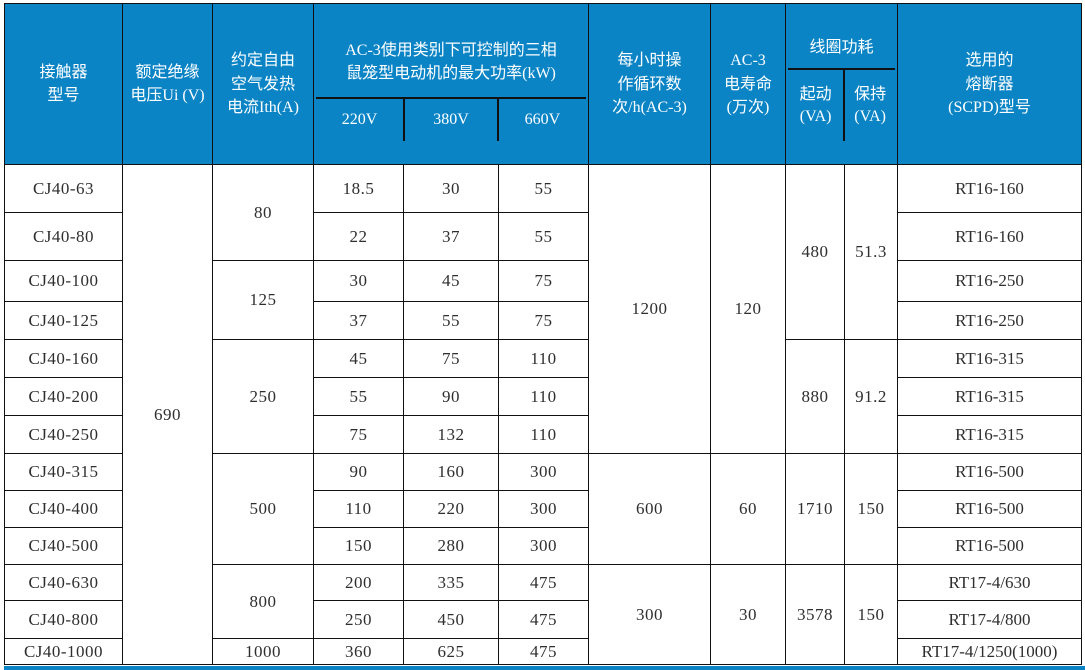 Image resolution: width=1085 pixels, height=670 pixels. What do you see at coordinates (358, 397) in the screenshot?
I see `cell-p220: 55` at bounding box center [358, 397].